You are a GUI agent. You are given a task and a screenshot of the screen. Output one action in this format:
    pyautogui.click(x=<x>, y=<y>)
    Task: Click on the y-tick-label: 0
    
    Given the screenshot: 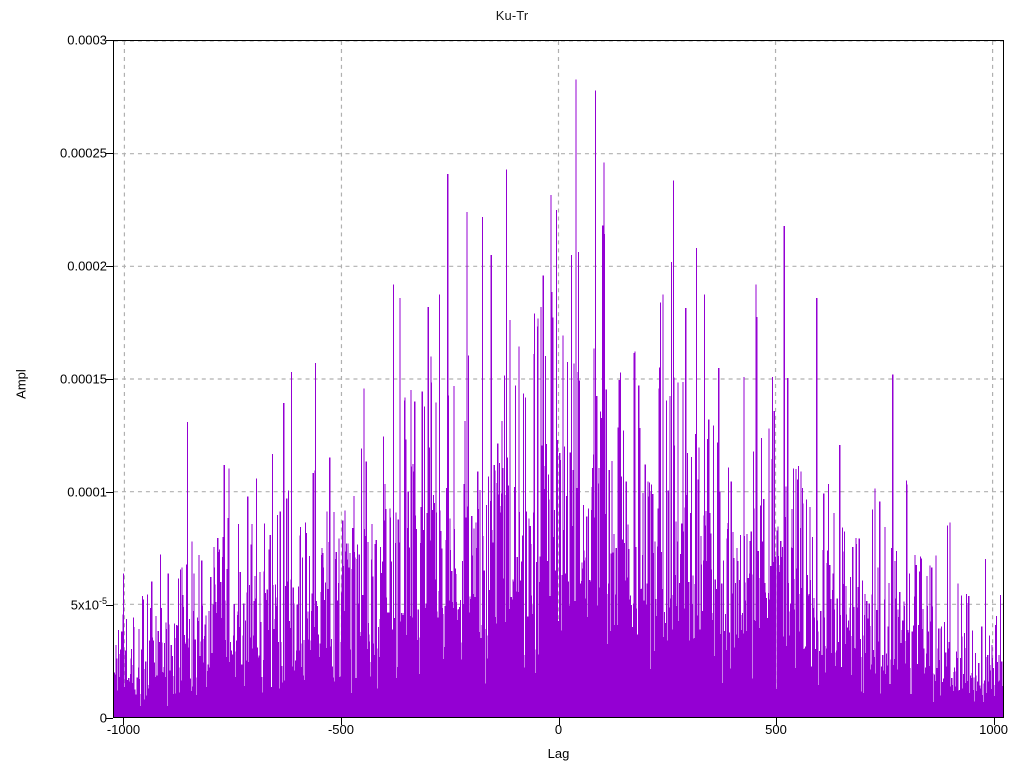 What is the action you would take?
    pyautogui.click(x=103, y=718)
    